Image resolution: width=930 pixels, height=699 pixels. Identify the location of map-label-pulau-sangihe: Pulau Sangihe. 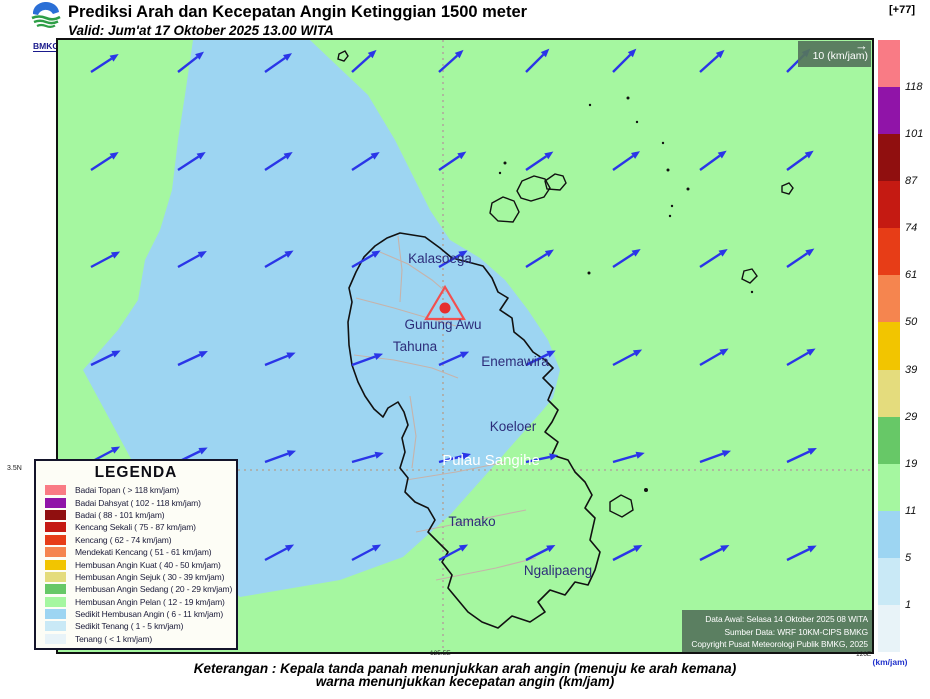
(491, 460).